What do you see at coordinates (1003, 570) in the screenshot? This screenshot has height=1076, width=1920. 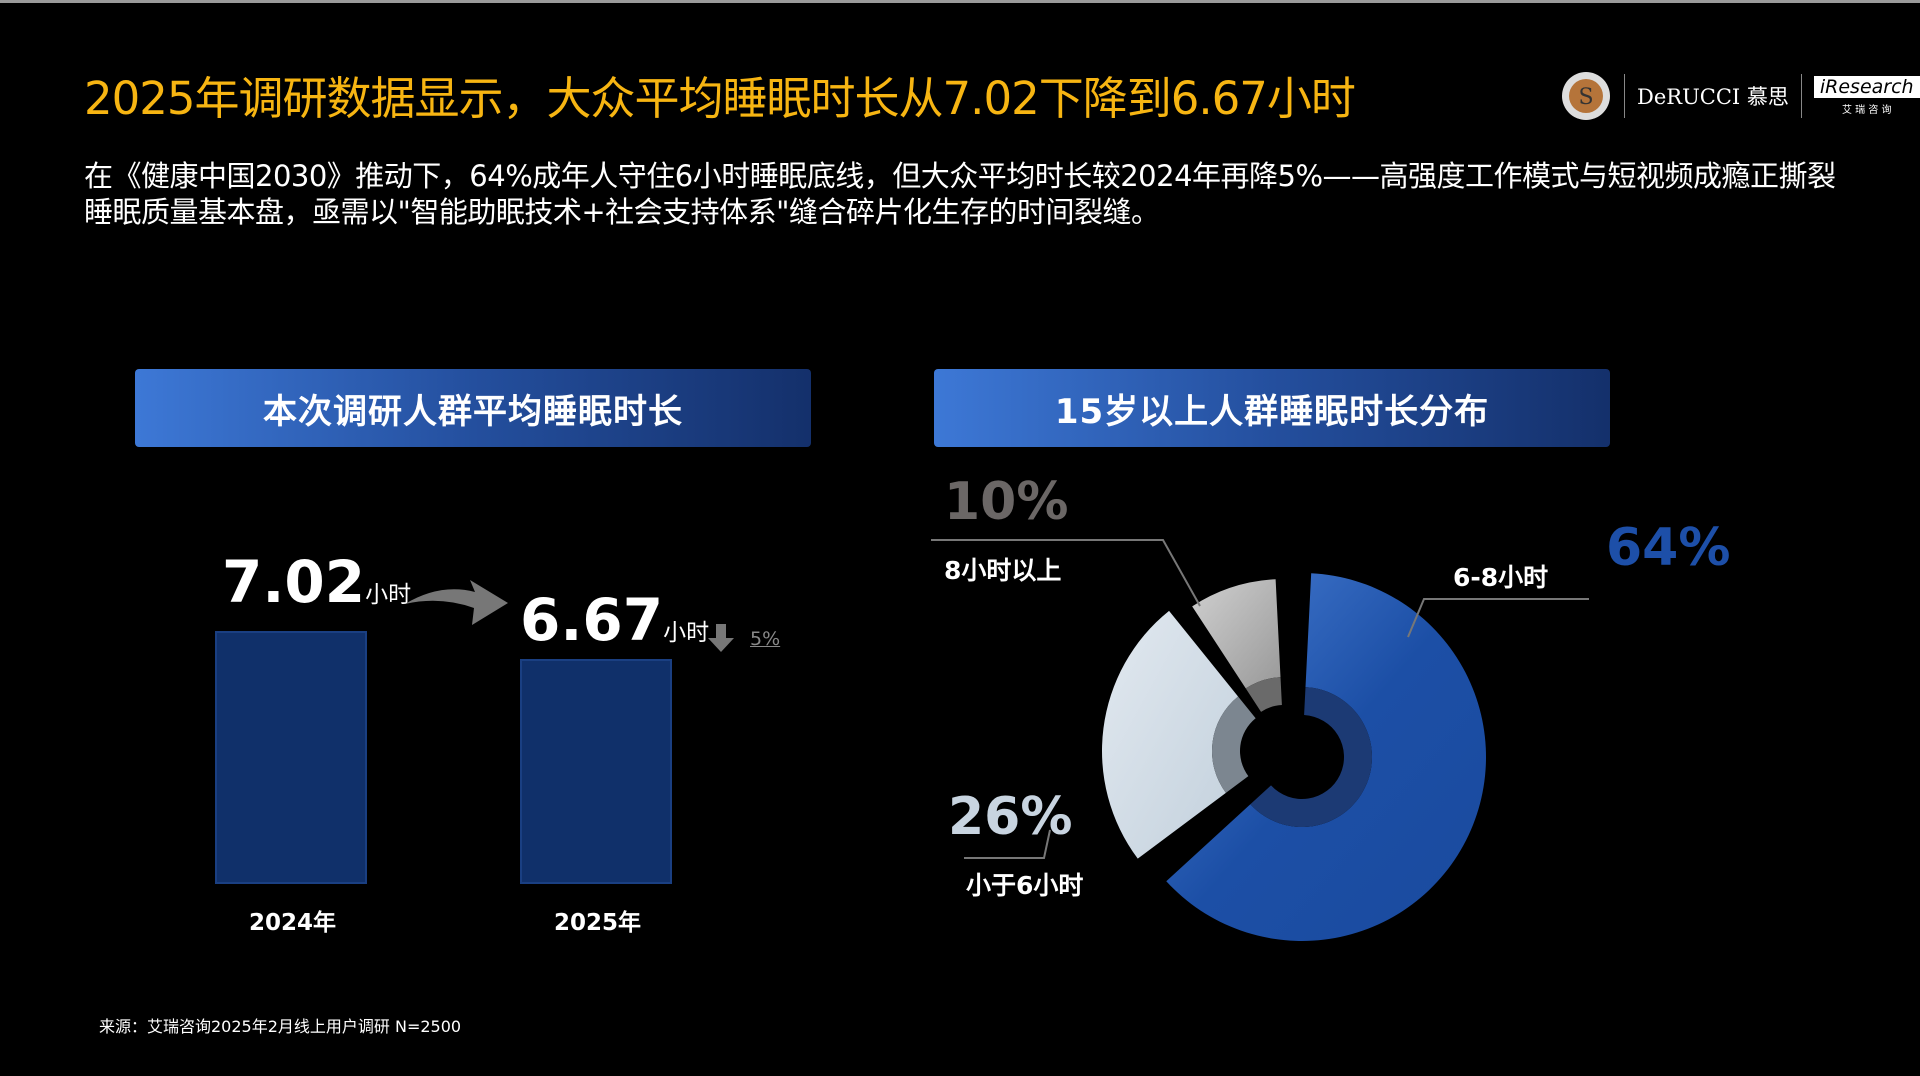 I see `label-8h-plus: 8小时以上` at bounding box center [1003, 570].